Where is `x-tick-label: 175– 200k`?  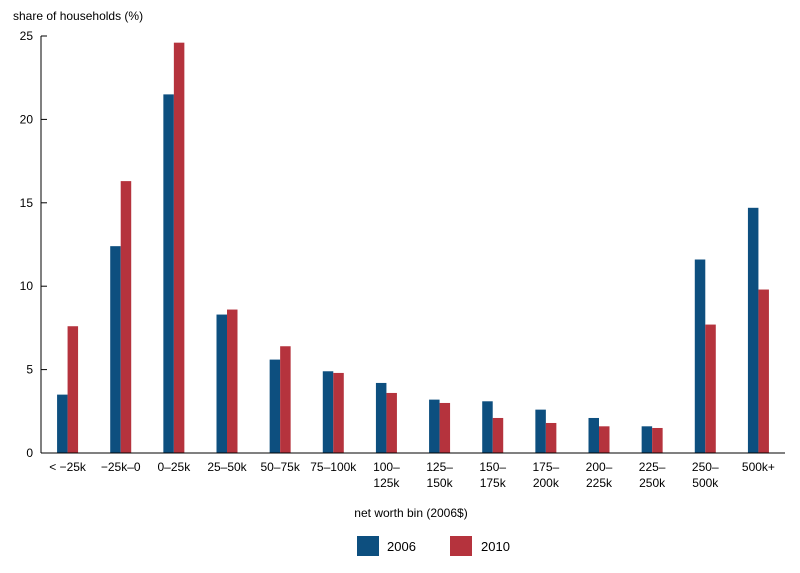
x-tick-label: 175– 200k is located at coordinates (546, 475).